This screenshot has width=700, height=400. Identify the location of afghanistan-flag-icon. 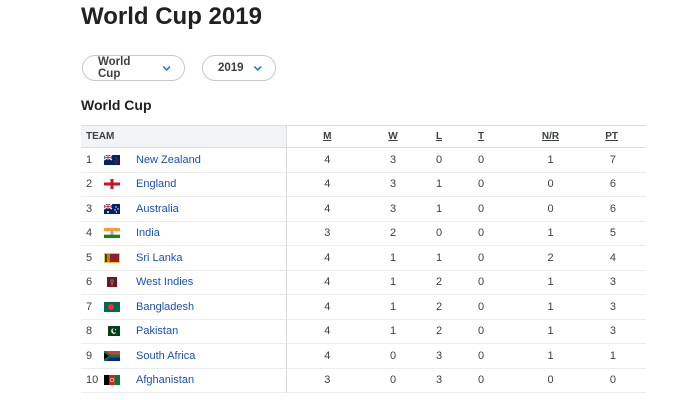
(112, 380).